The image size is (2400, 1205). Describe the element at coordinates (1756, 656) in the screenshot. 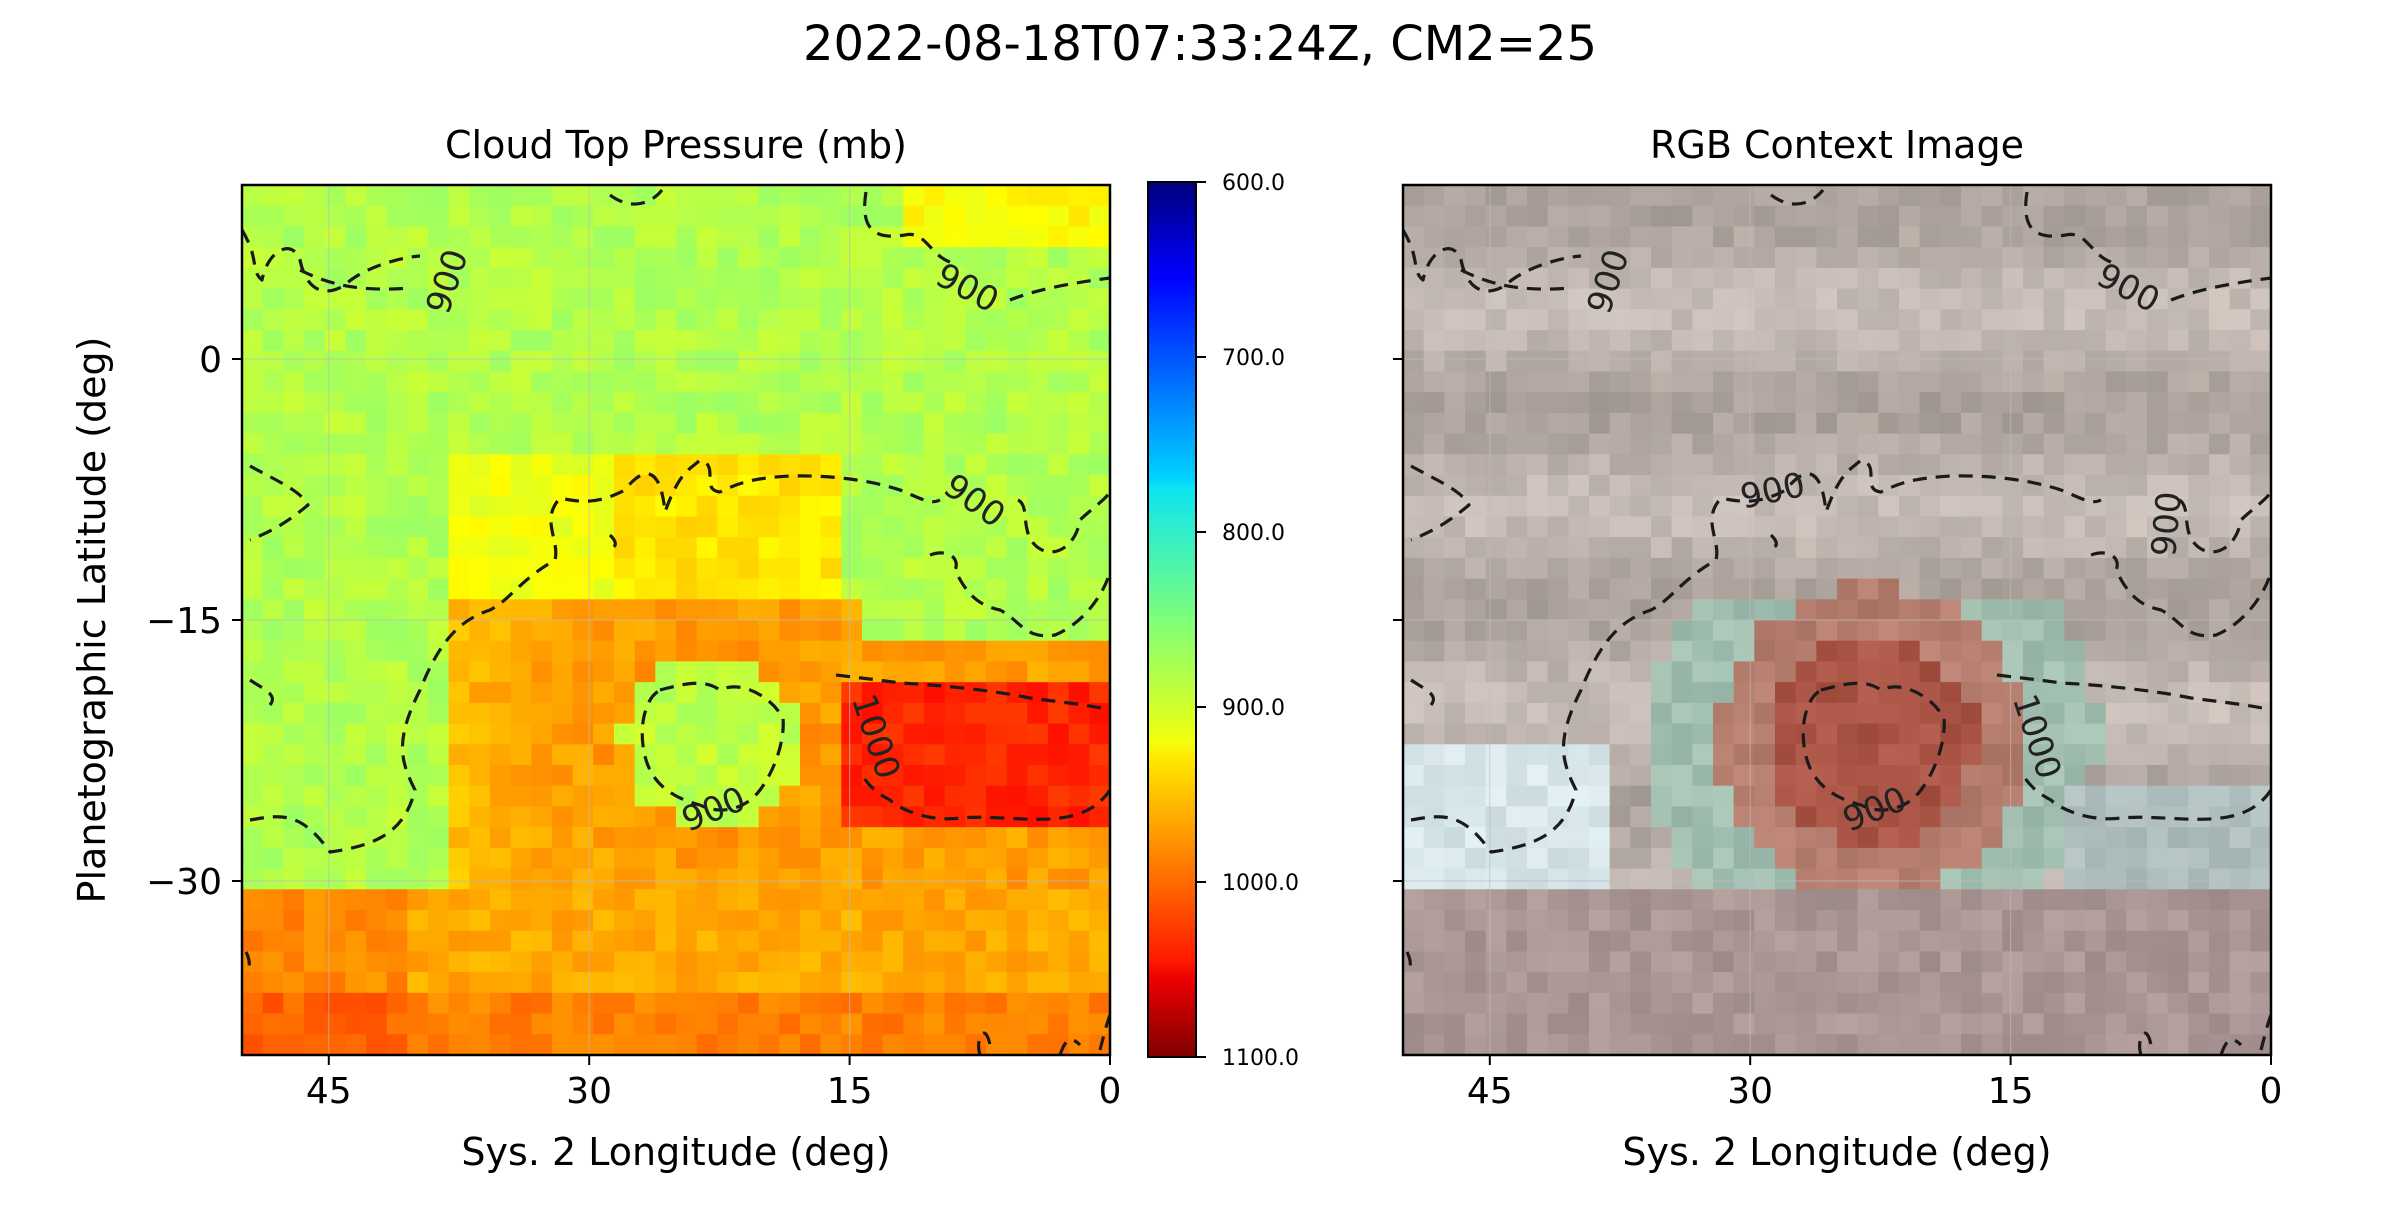

I see `contour-900-main` at that location.